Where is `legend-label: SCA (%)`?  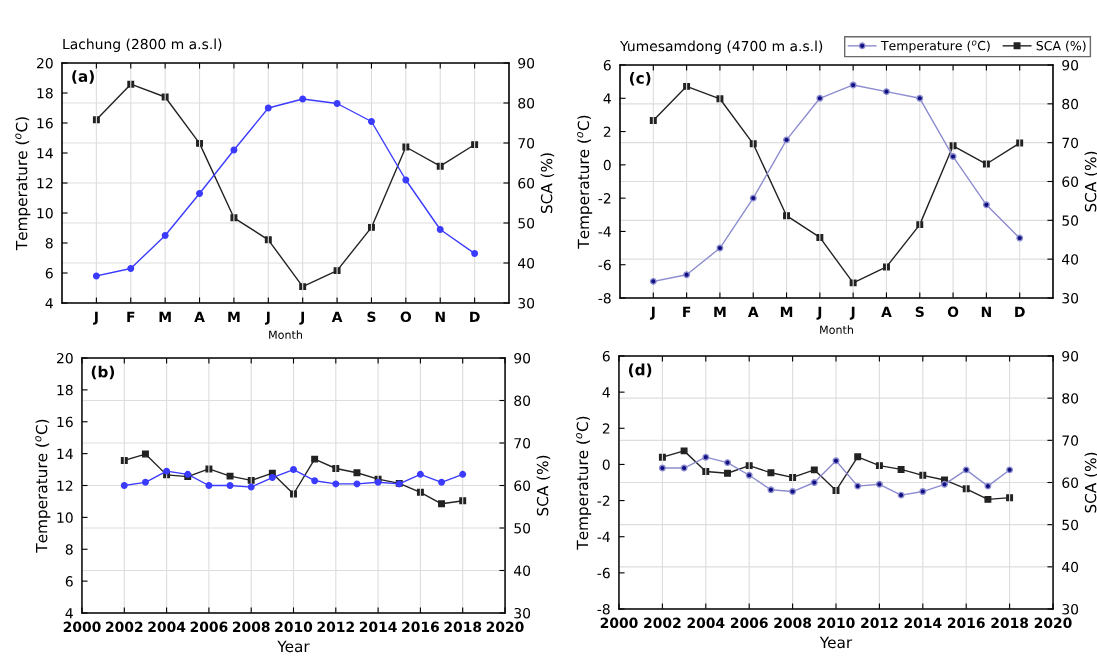 legend-label: SCA (%) is located at coordinates (1061, 46).